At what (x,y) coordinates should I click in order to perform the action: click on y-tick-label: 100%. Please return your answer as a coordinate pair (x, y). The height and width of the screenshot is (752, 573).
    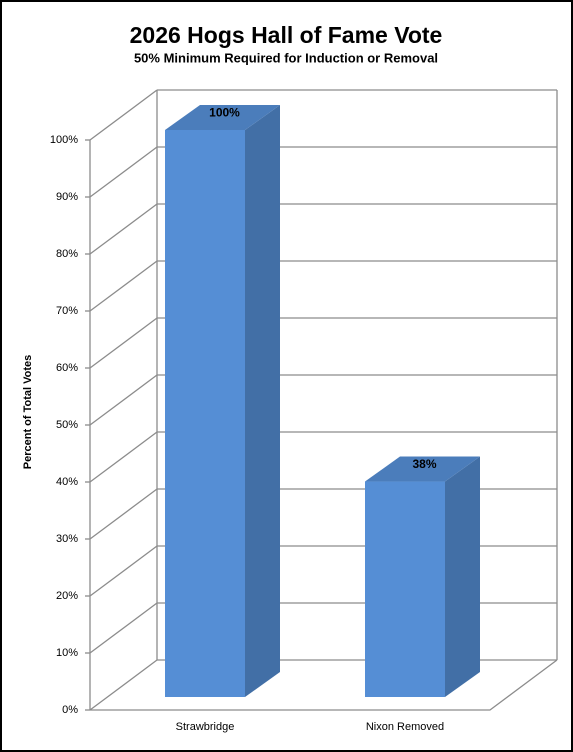
    Looking at the image, I should click on (64, 140).